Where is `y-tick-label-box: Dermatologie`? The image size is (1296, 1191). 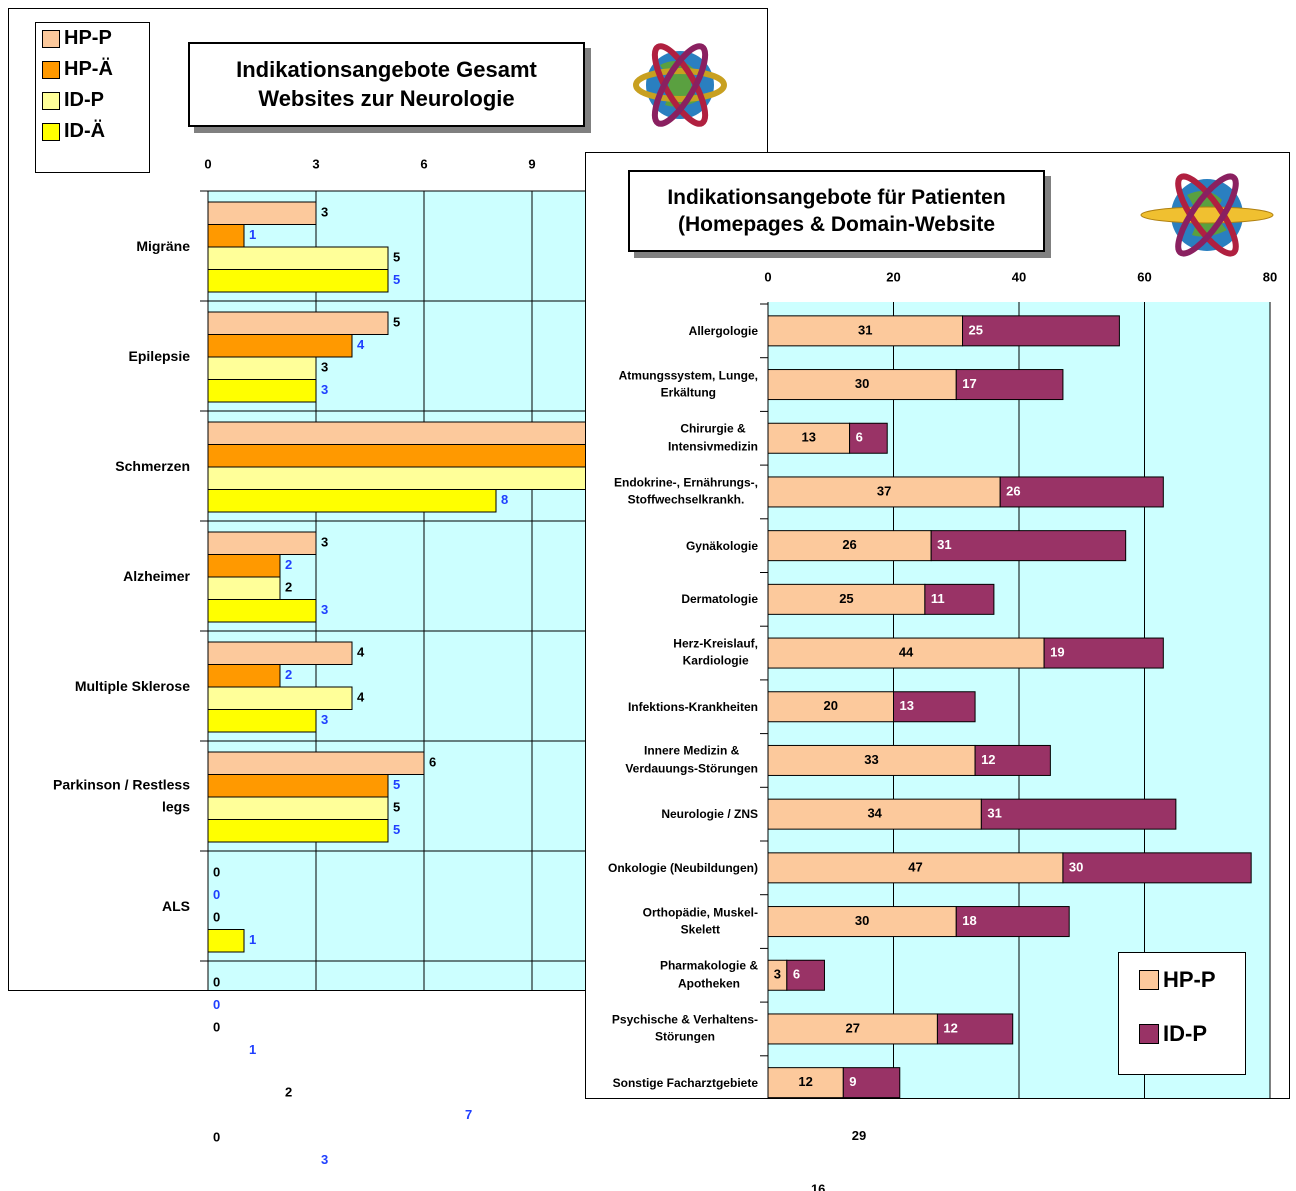
y-tick-label-box: Dermatologie is located at coordinates (719, 599).